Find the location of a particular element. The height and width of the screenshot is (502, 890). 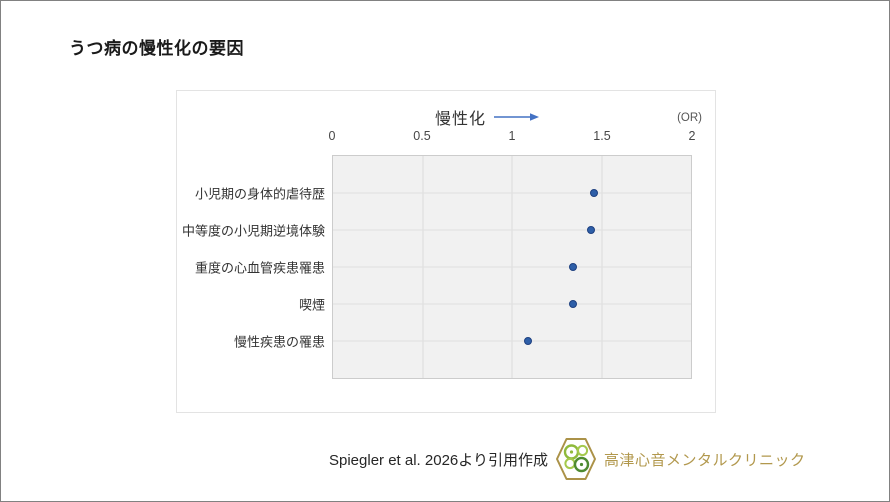

x-tick-label: 0 is located at coordinates (332, 136).